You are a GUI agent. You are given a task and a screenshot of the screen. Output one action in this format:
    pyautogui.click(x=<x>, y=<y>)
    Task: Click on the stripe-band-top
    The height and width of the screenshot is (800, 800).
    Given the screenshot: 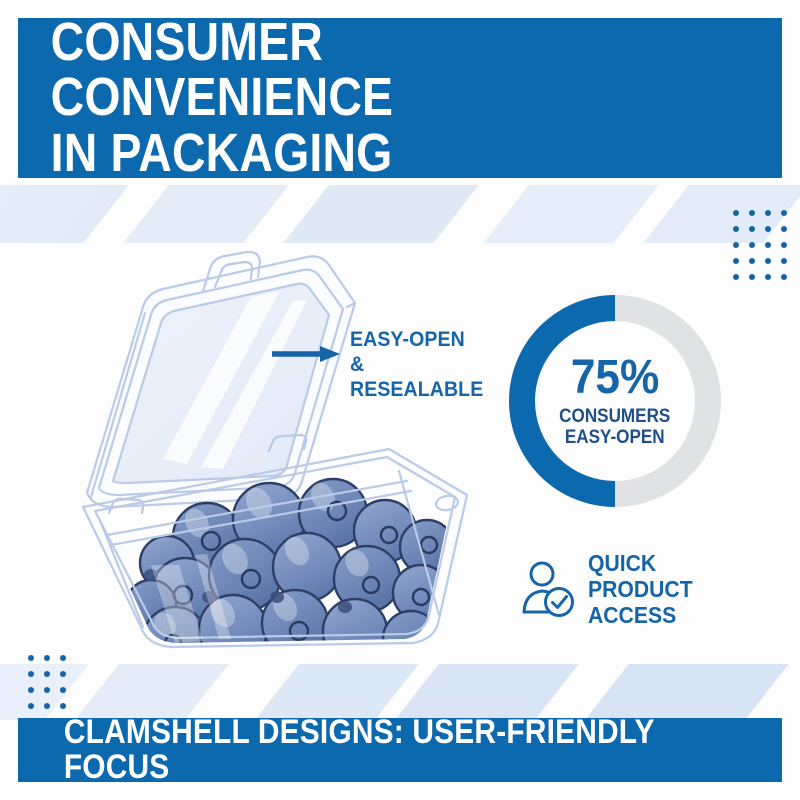 What is the action you would take?
    pyautogui.click(x=400, y=214)
    